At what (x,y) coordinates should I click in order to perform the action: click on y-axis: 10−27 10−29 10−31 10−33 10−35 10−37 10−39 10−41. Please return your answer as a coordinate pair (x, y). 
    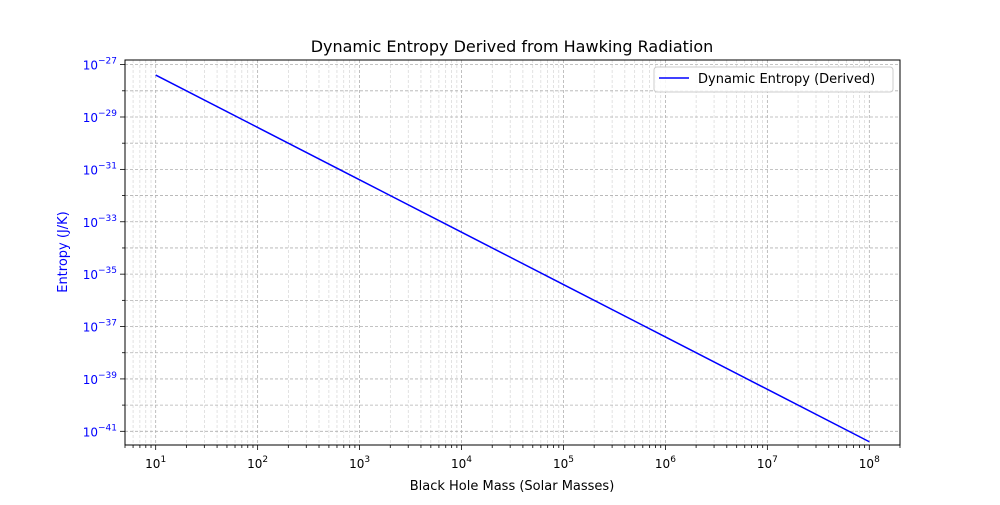
    Looking at the image, I should click on (104, 248).